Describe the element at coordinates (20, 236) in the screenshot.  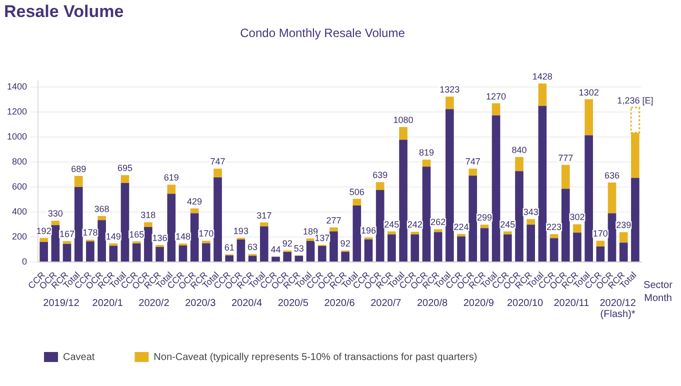
I see `y-tick-label: 200` at that location.